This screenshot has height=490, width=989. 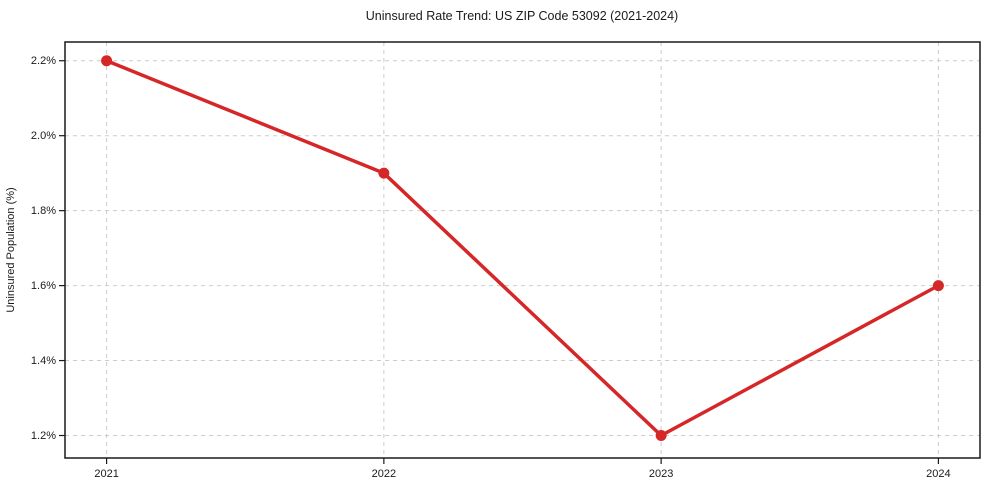 I want to click on y-tick-label: 1.2%, so click(x=43, y=436).